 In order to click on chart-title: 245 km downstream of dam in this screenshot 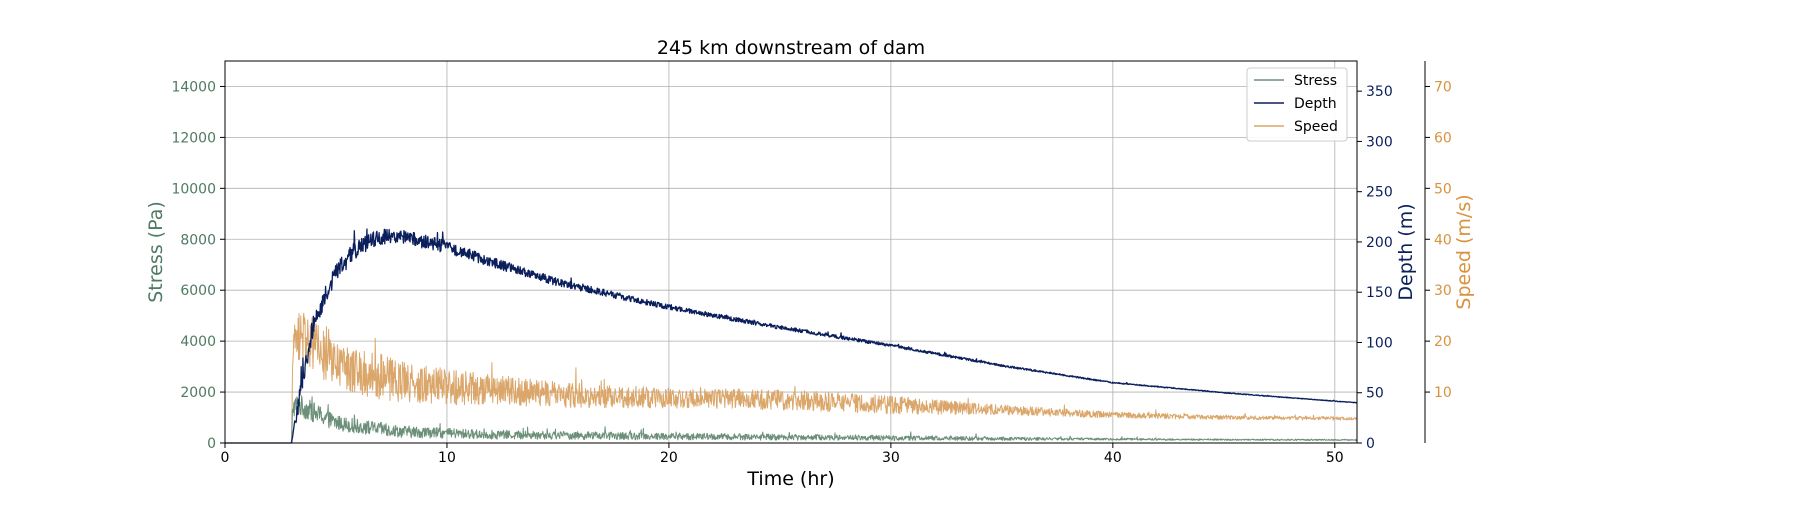, I will do `click(791, 48)`.